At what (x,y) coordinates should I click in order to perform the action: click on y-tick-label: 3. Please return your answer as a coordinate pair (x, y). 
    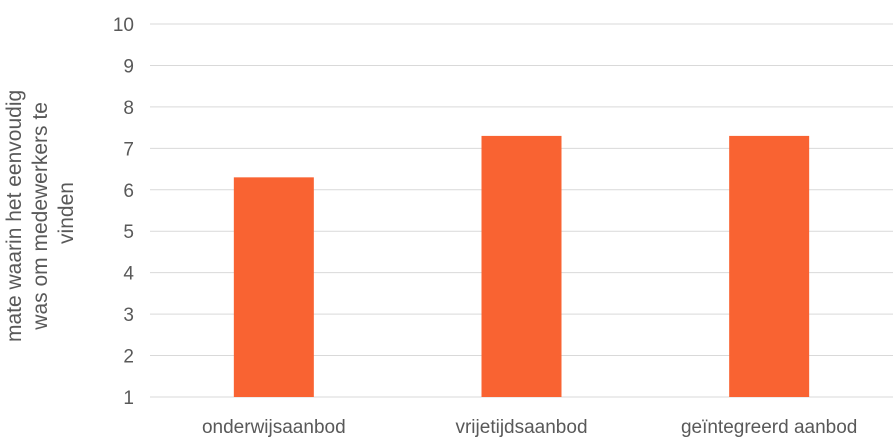
    Looking at the image, I should click on (128, 315).